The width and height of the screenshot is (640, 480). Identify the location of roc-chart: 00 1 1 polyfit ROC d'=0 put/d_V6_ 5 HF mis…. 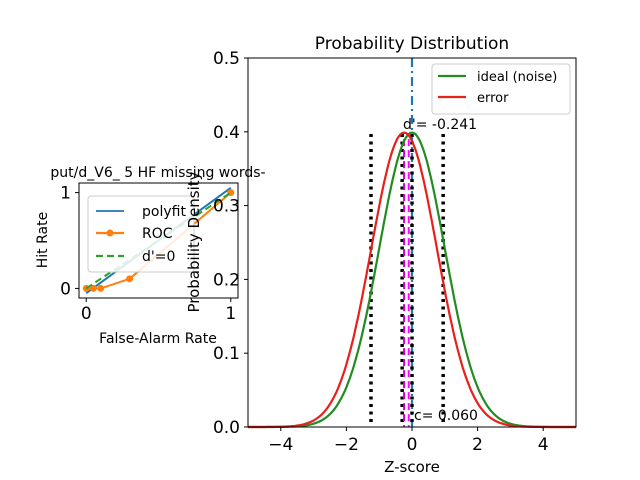
(150, 256).